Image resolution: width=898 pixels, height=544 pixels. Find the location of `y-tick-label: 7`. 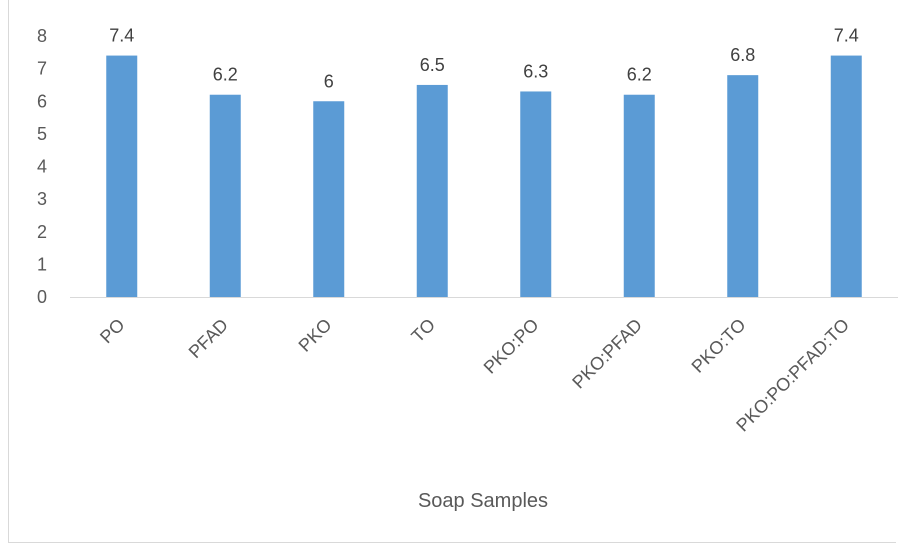

y-tick-label: 7 is located at coordinates (42, 69).